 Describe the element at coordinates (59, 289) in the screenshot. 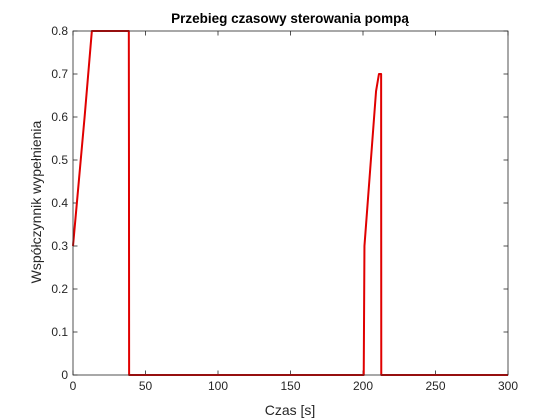

I see `y-tick-label: 0.2` at that location.